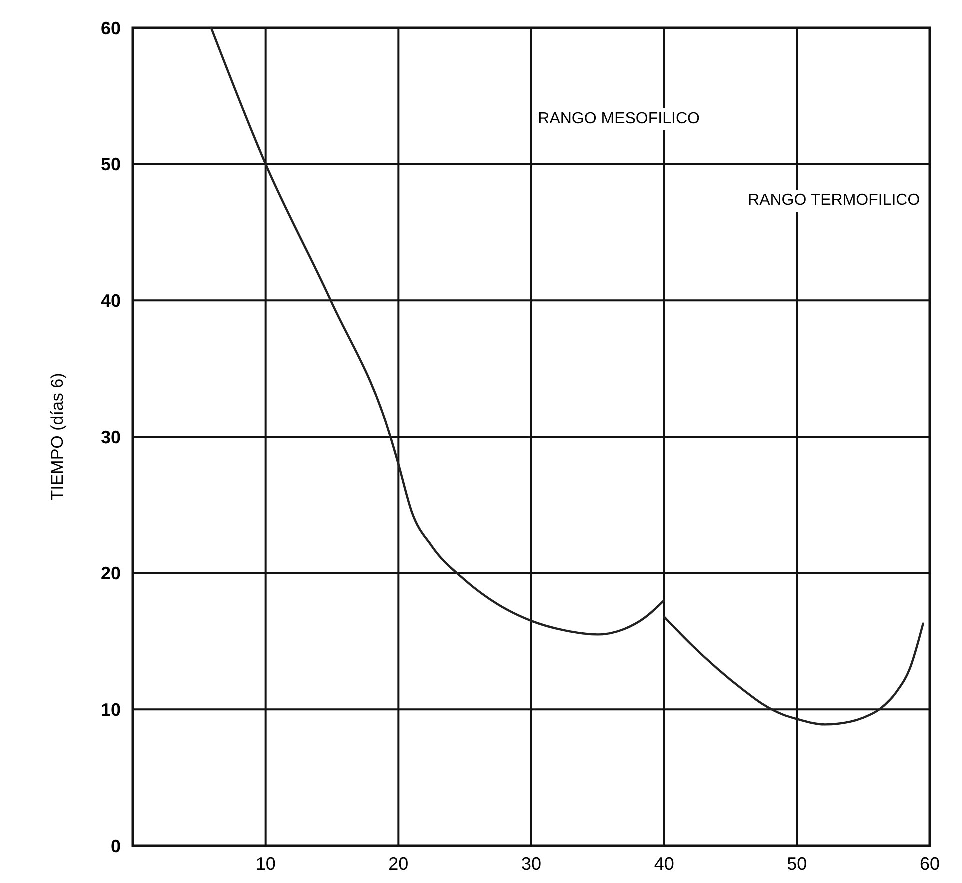 The height and width of the screenshot is (883, 962). Describe the element at coordinates (115, 846) in the screenshot. I see `y-tick-label: 0` at that location.